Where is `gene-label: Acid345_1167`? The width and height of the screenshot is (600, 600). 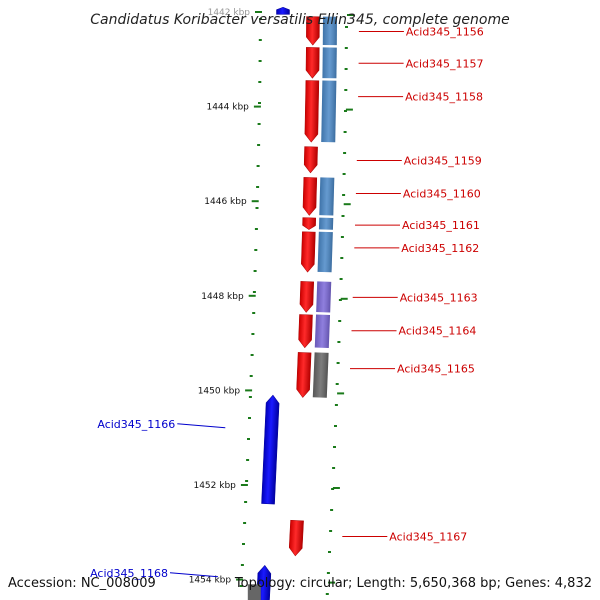
gene-label: Acid345_1167 is located at coordinates (428, 537).